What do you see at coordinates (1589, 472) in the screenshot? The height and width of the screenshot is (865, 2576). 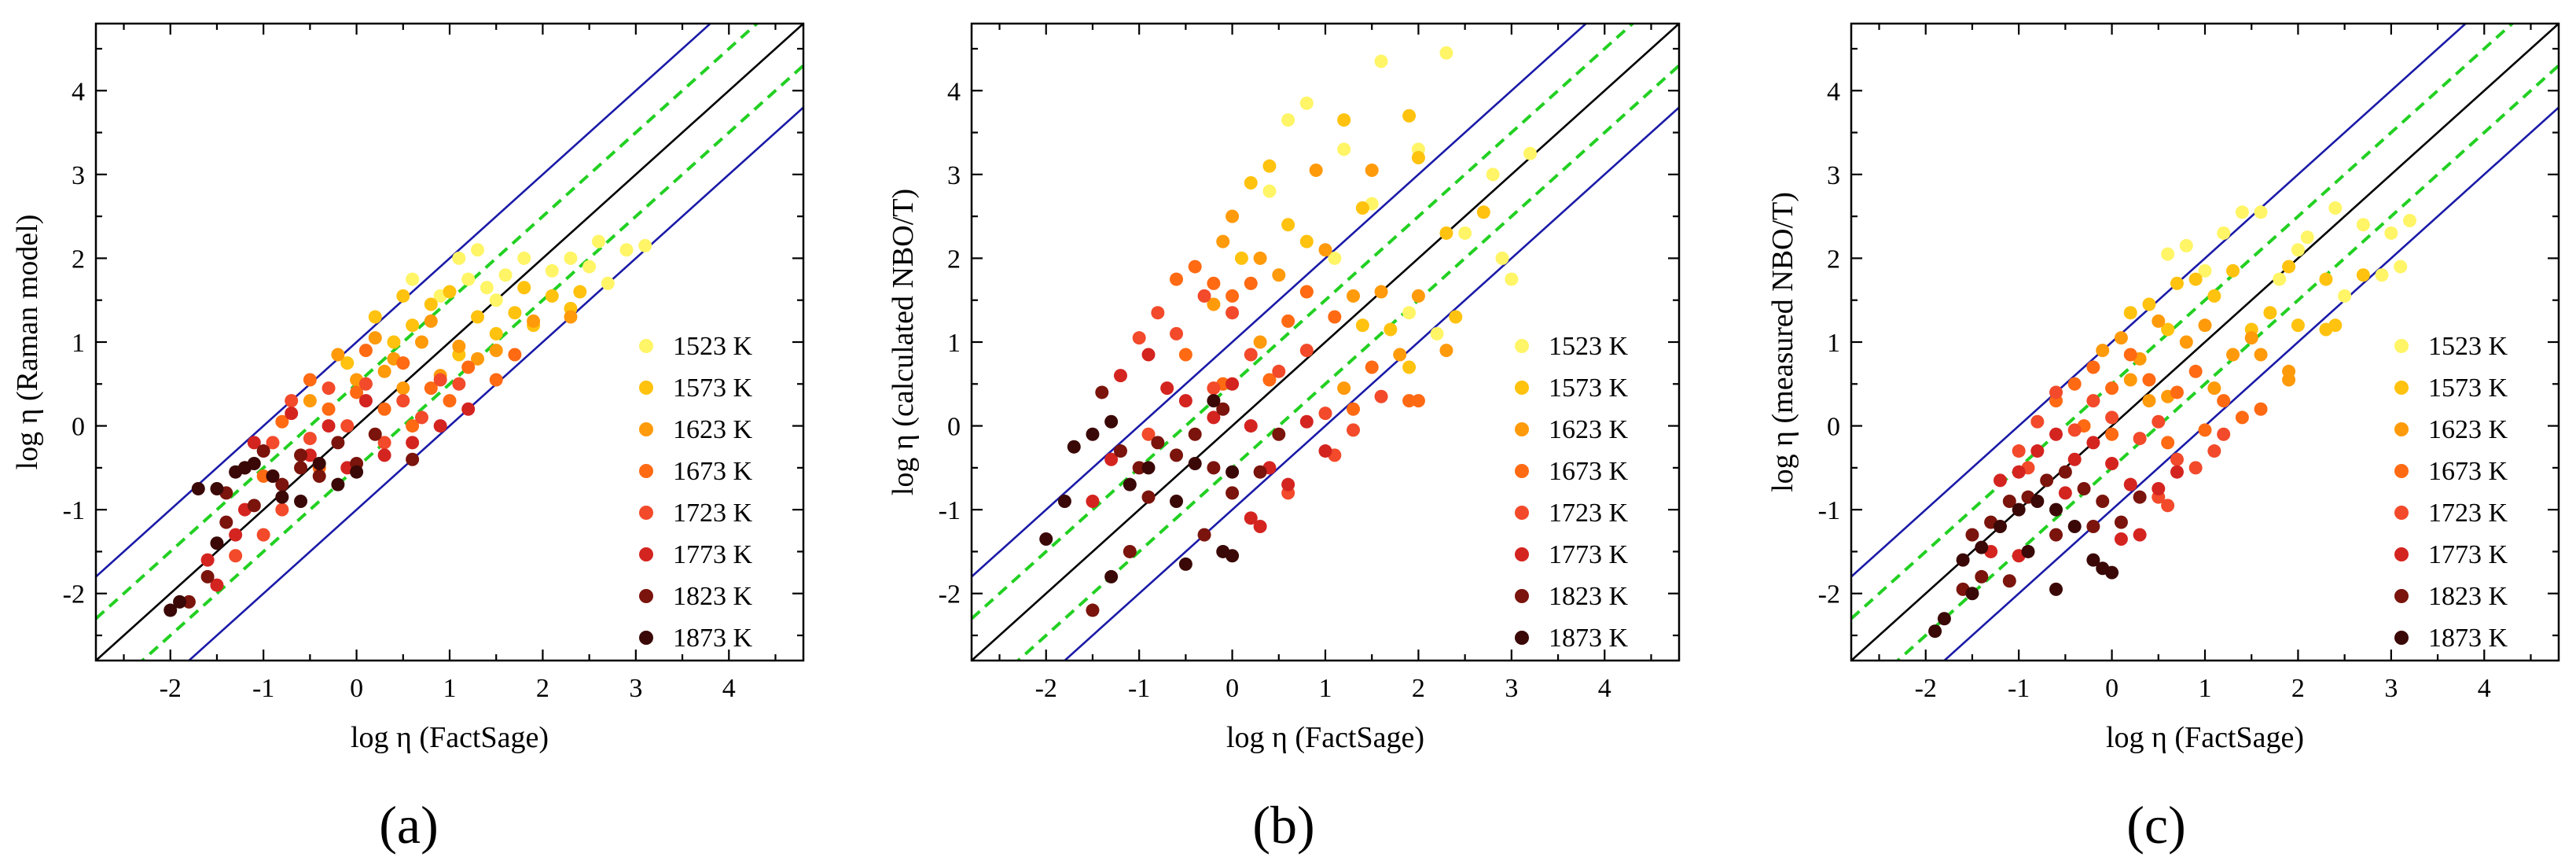 I see `legend-label: 1673 K` at bounding box center [1589, 472].